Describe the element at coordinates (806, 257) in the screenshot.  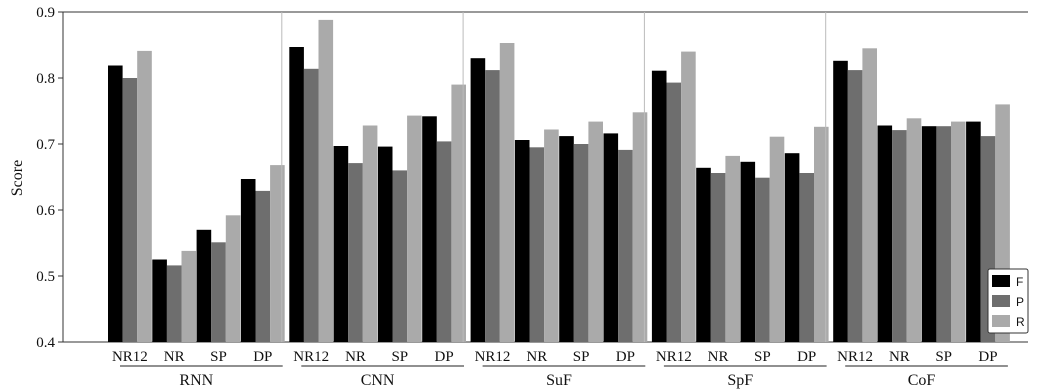
I see `bar-p-spf-dp` at that location.